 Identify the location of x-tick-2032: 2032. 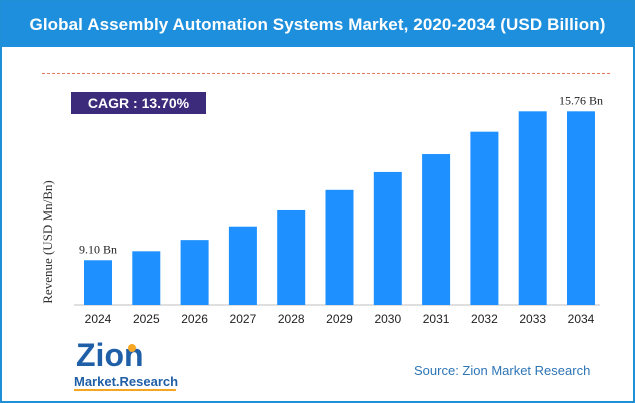
(484, 319).